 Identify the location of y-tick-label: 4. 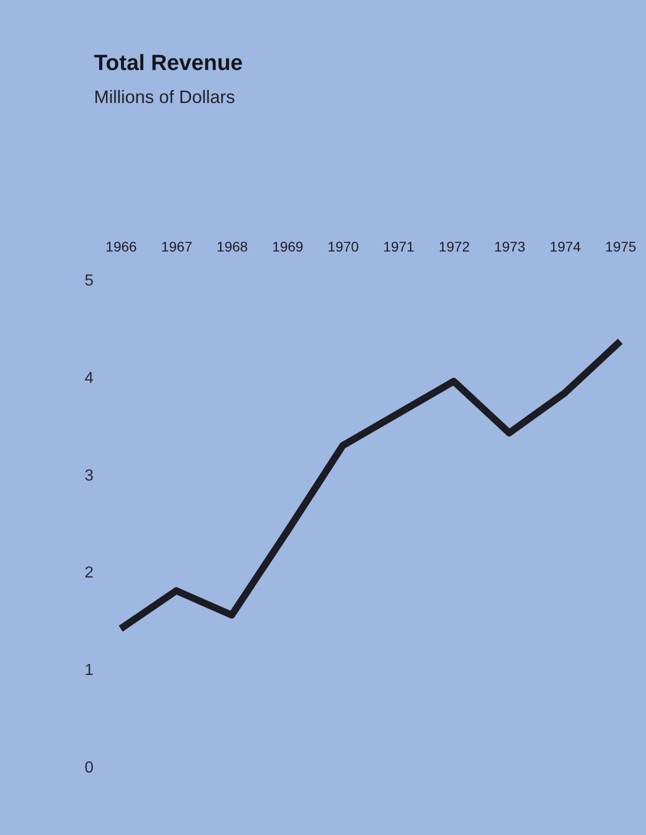
(89, 378).